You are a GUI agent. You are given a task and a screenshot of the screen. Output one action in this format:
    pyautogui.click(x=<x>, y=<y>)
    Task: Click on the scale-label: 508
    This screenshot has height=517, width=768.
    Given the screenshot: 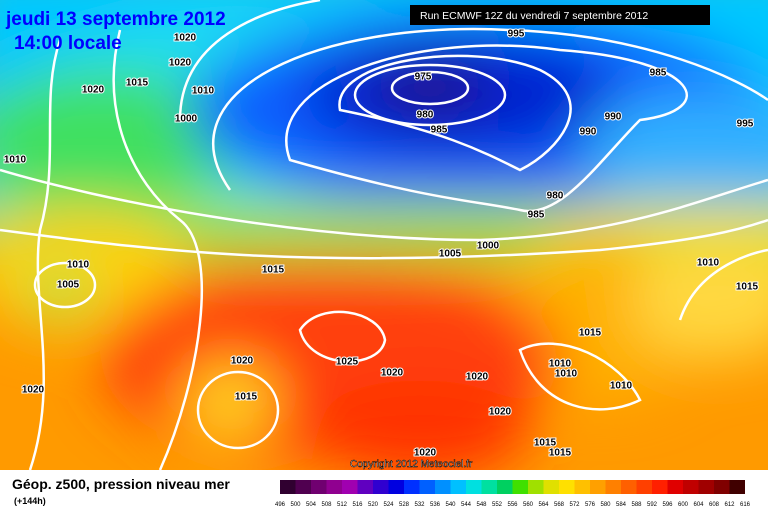 What is the action you would take?
    pyautogui.click(x=326, y=505)
    